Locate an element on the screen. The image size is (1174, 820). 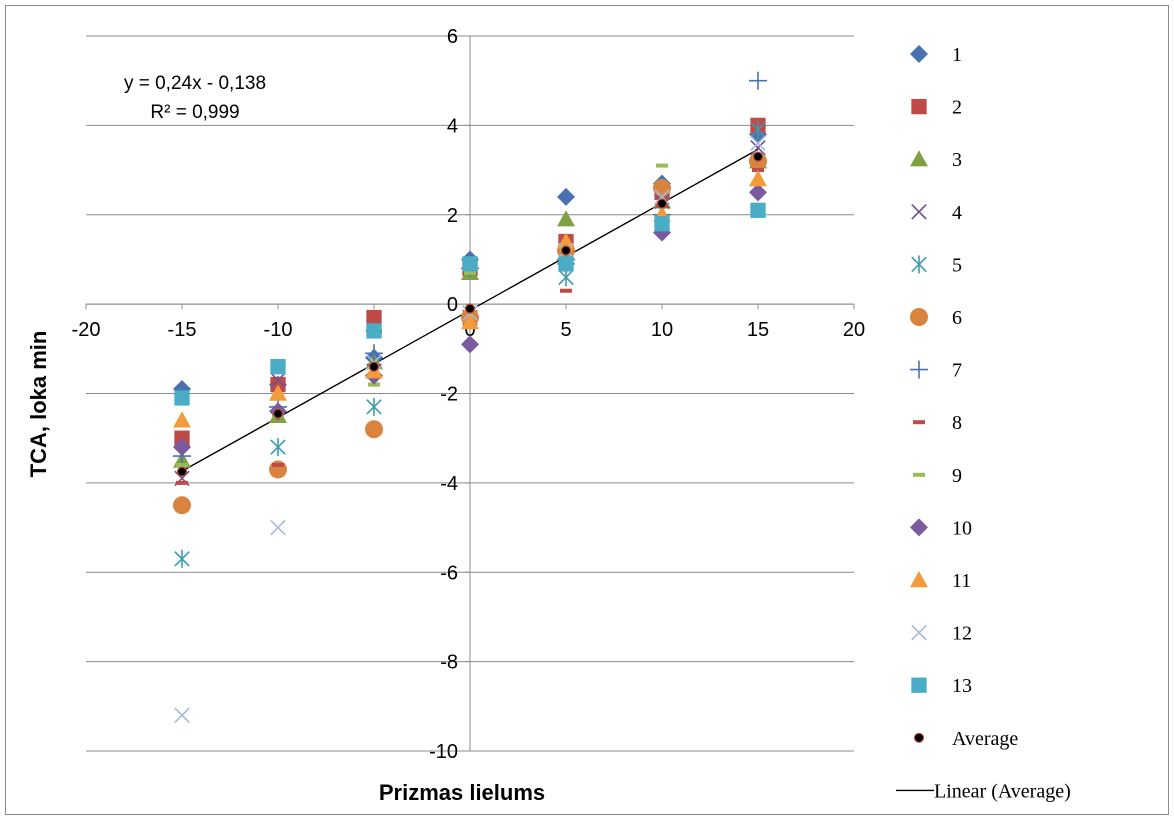
legend-label: 8 is located at coordinates (957, 423).